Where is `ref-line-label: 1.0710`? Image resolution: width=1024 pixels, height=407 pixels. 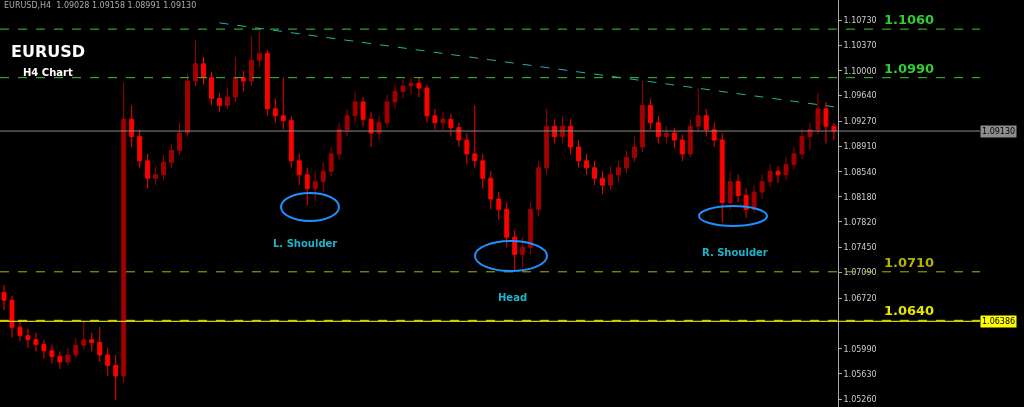 ref-line-label: 1.0710 is located at coordinates (909, 262).